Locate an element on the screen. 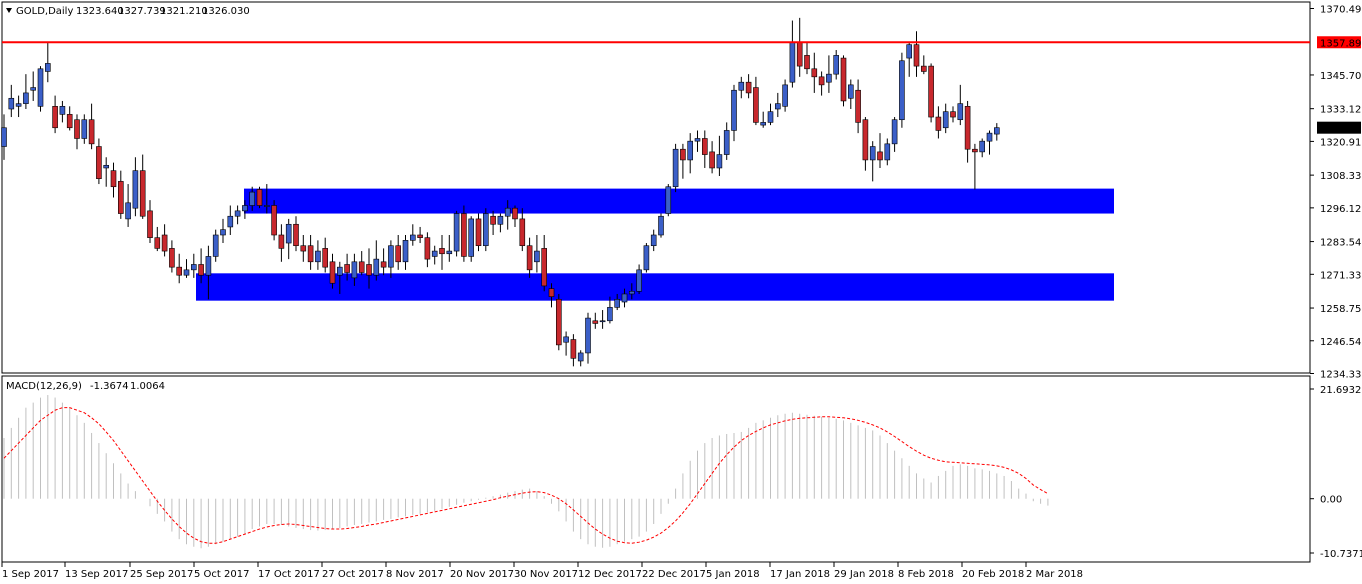  time-tick-label: 27 Oct 2017 is located at coordinates (353, 574).